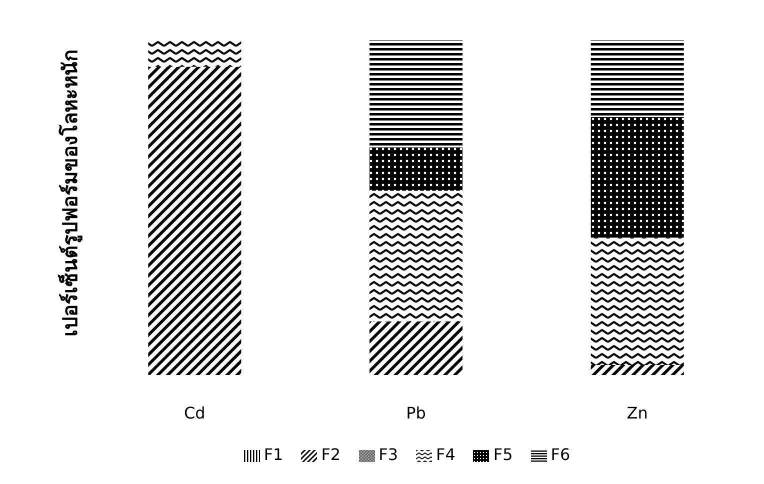  I want to click on legend-label: F5, so click(503, 454).